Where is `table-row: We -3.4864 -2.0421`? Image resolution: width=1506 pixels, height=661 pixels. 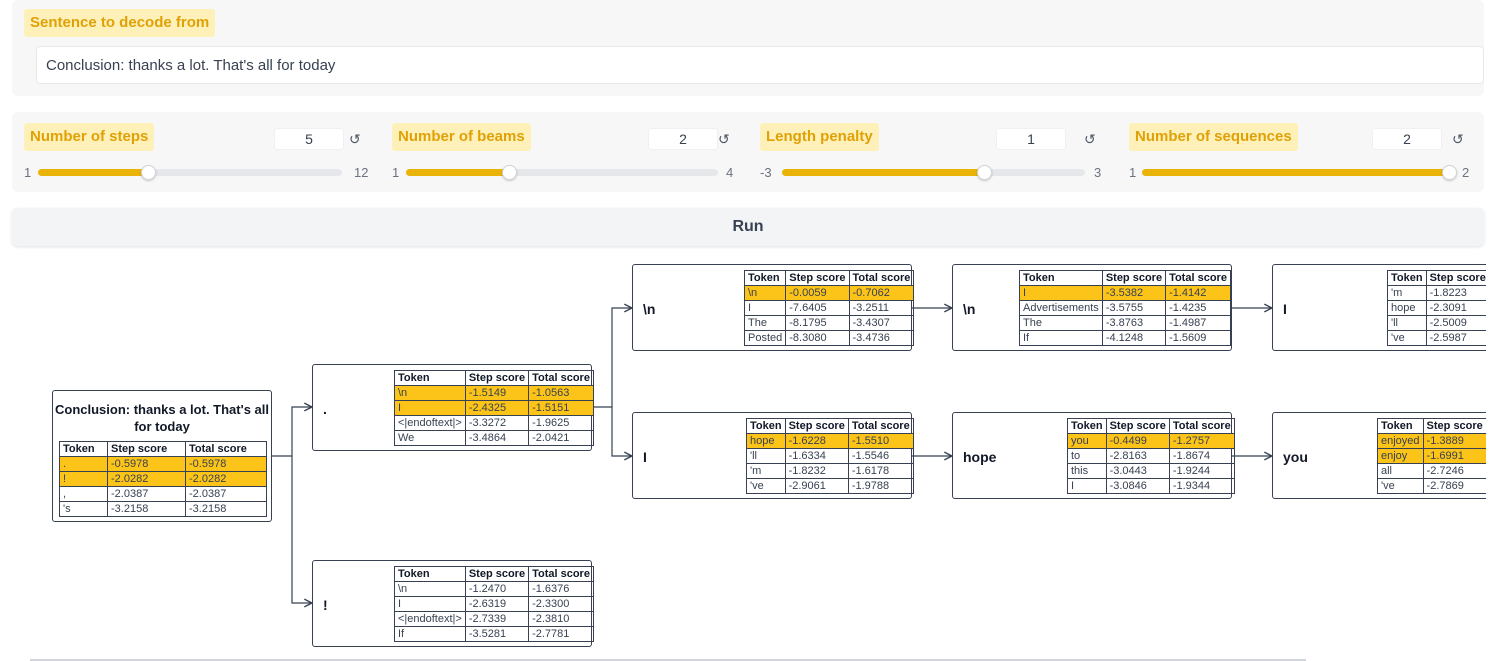
table-row: We -3.4864 -2.0421 is located at coordinates (494, 438).